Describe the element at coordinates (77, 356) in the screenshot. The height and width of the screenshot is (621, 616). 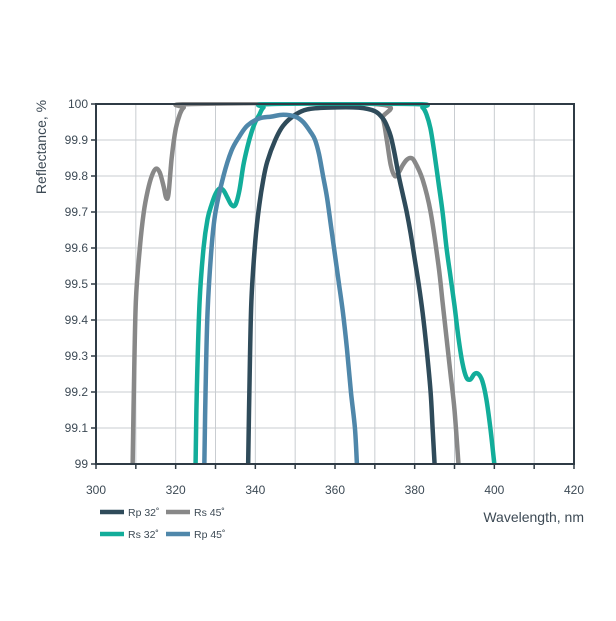
I see `y-tick-label: 99.3` at that location.